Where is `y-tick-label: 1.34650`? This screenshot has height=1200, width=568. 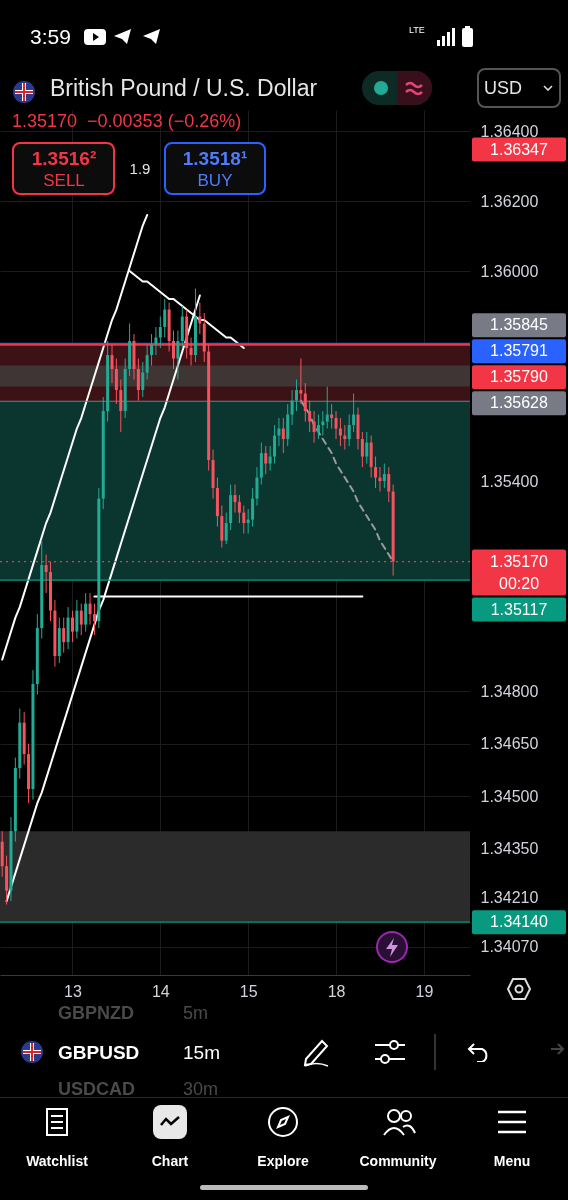
y-tick-label: 1.34650 is located at coordinates (509, 744).